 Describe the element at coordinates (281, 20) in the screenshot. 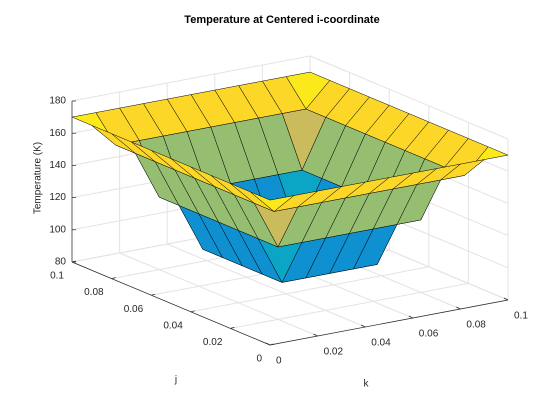

I see `chart-title: Temperature at Centered i-coordinate` at that location.